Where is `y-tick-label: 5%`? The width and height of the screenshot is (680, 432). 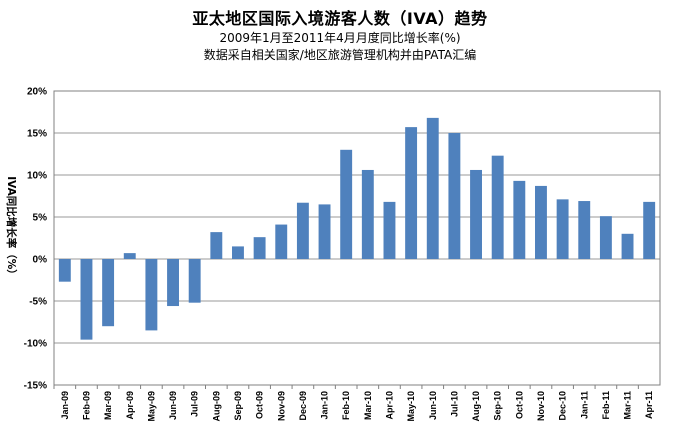
y-tick-label: 5% is located at coordinates (40, 218).